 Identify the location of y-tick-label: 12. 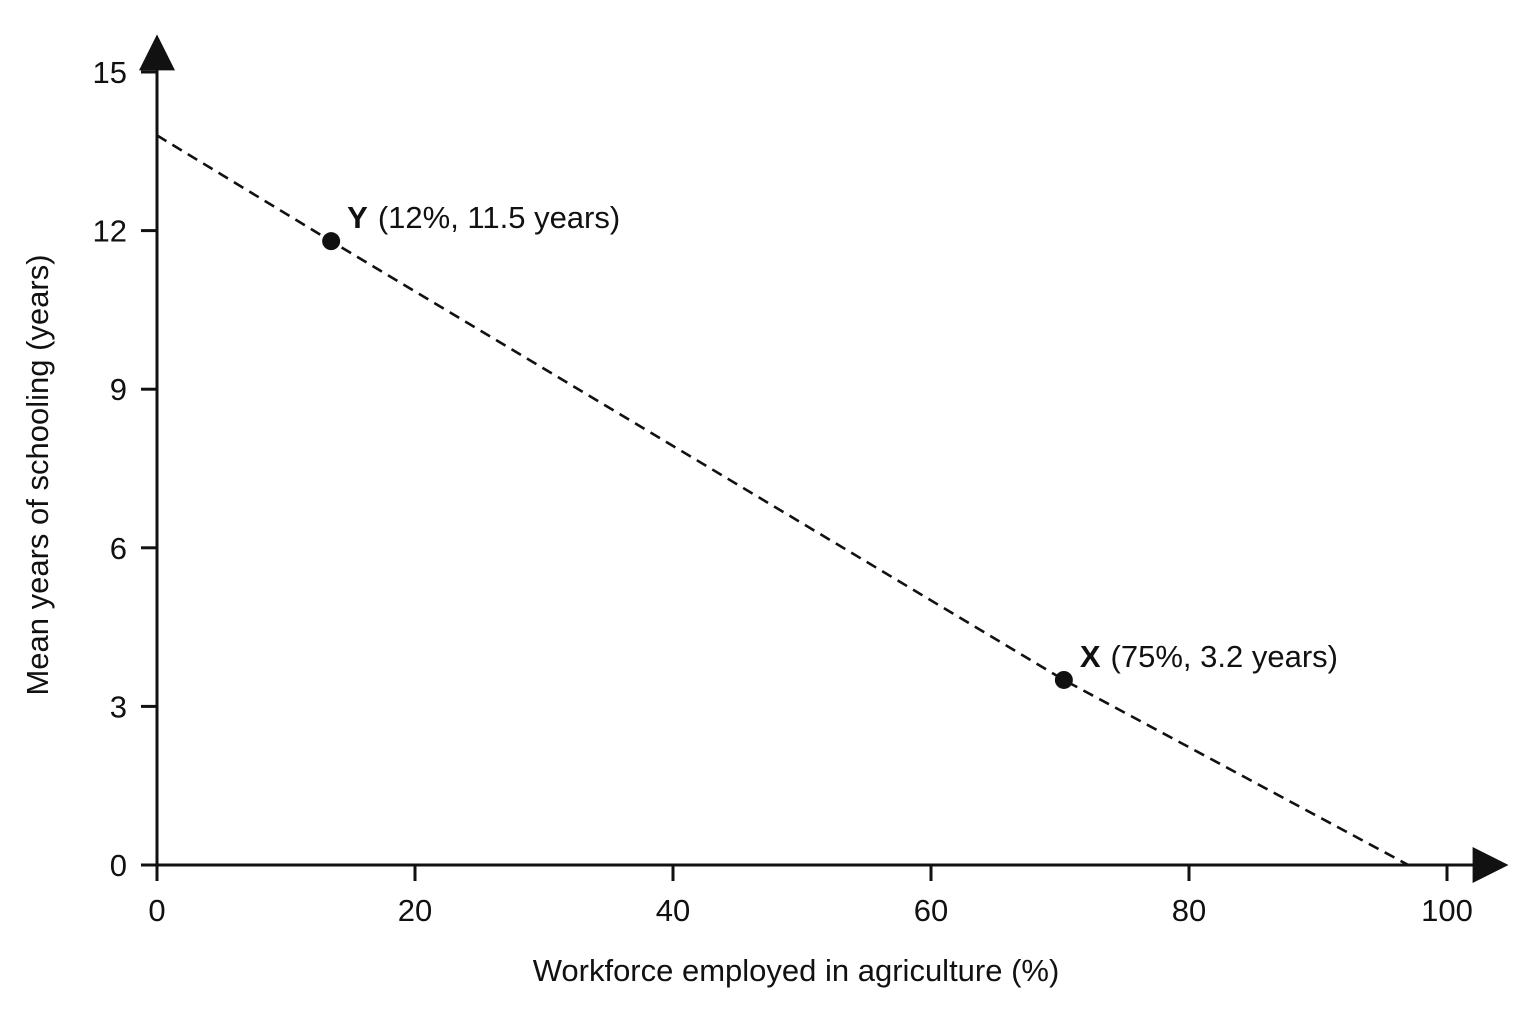
(110, 231).